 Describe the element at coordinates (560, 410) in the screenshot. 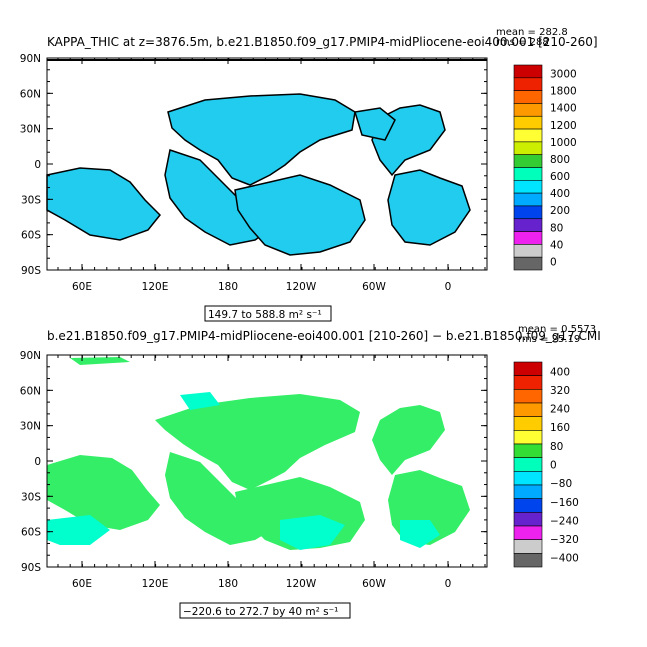

I see `colorbar-label: 240` at that location.